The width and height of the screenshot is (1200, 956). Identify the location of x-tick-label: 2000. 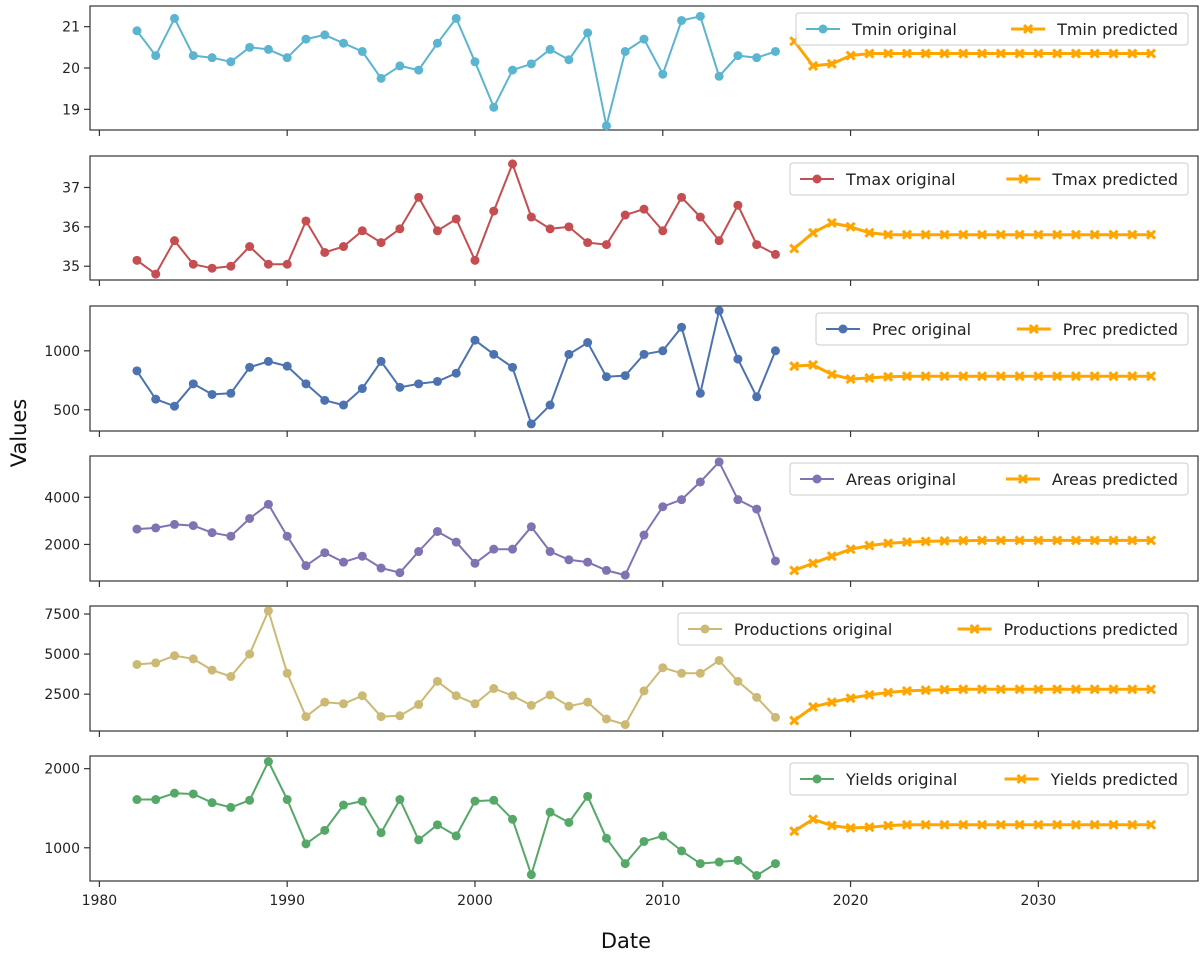
(475, 901).